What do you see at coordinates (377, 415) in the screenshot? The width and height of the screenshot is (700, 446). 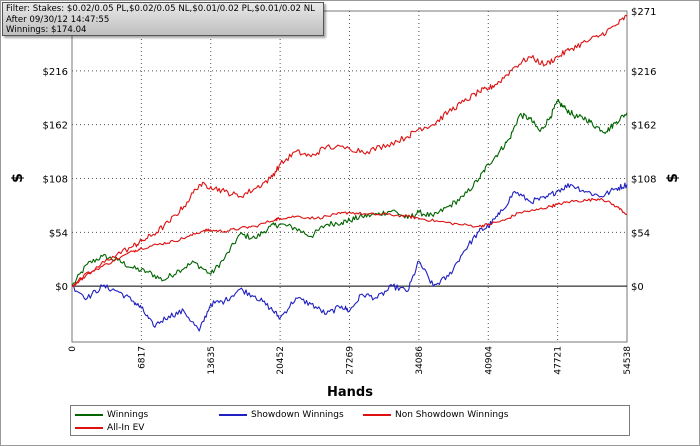 I see `legend-swatch-non-showdown` at bounding box center [377, 415].